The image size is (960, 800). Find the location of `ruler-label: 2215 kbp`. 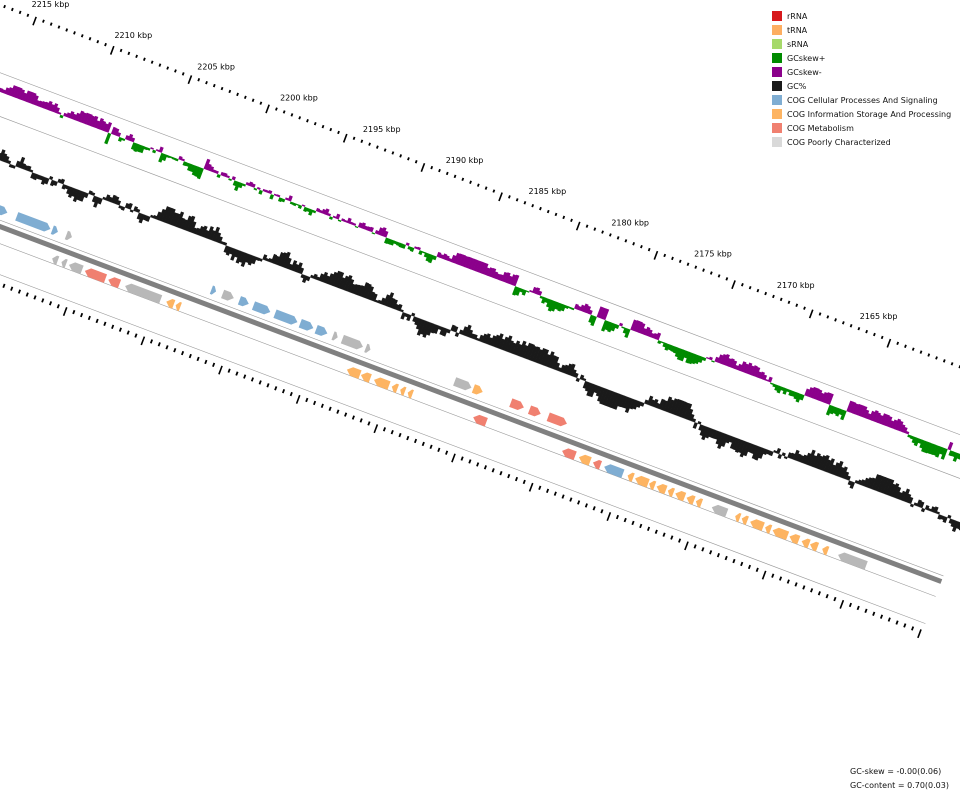

ruler-label: 2215 kbp is located at coordinates (51, 4).